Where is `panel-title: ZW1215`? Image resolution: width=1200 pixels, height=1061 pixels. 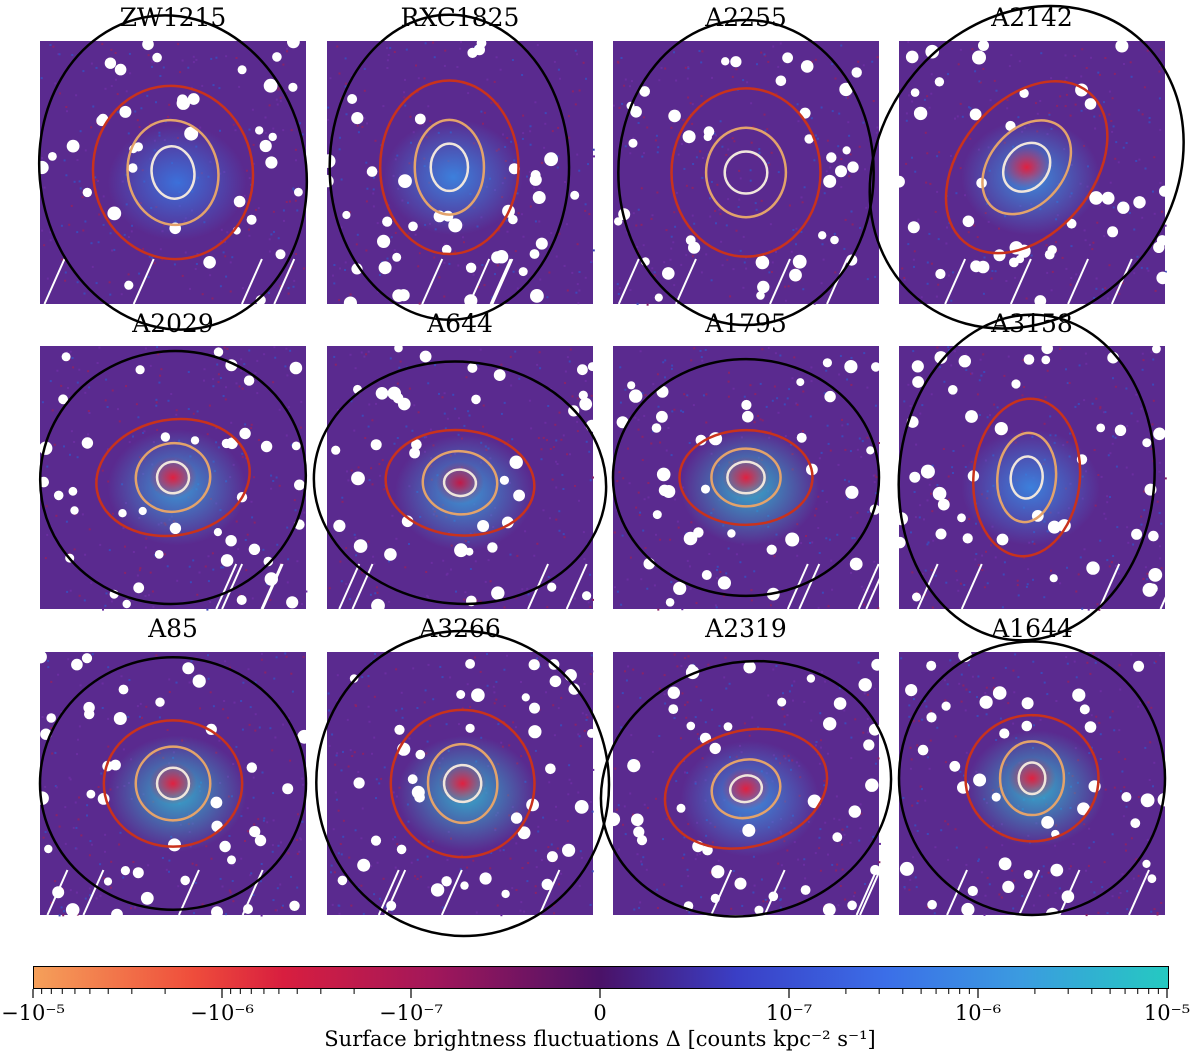
panel-title: ZW1215 is located at coordinates (173, 17).